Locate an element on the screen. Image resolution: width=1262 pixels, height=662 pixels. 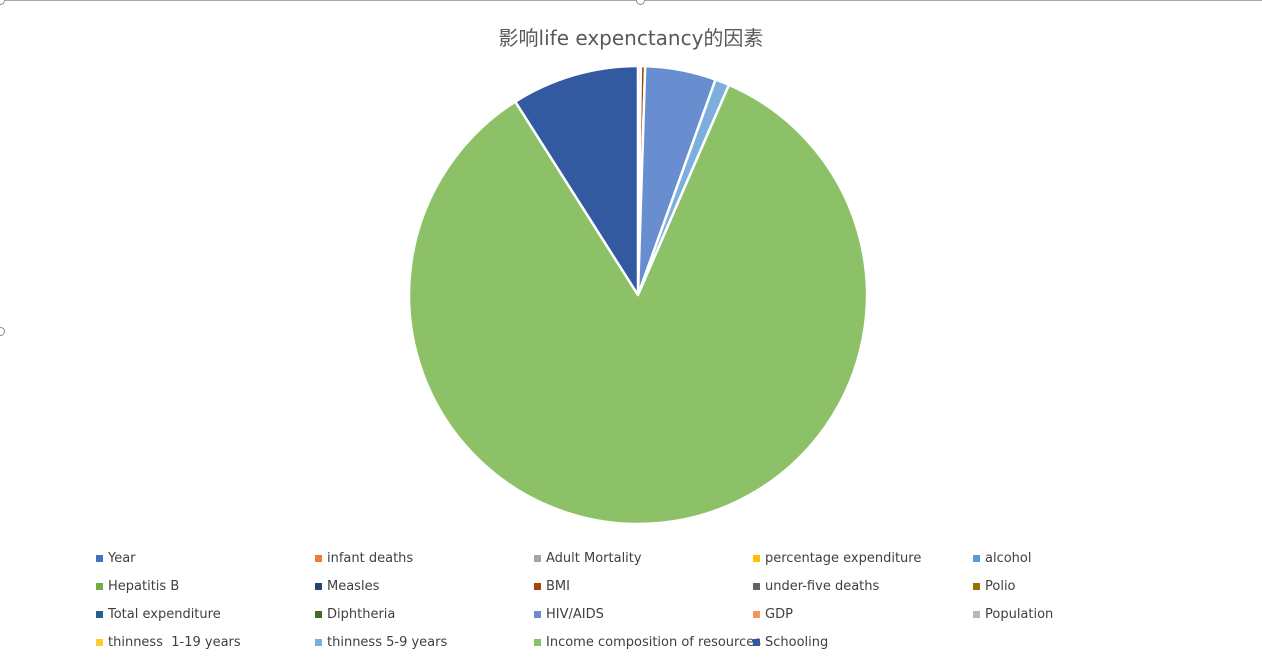
legend-item: thinness 5-9 years is located at coordinates (381, 642).